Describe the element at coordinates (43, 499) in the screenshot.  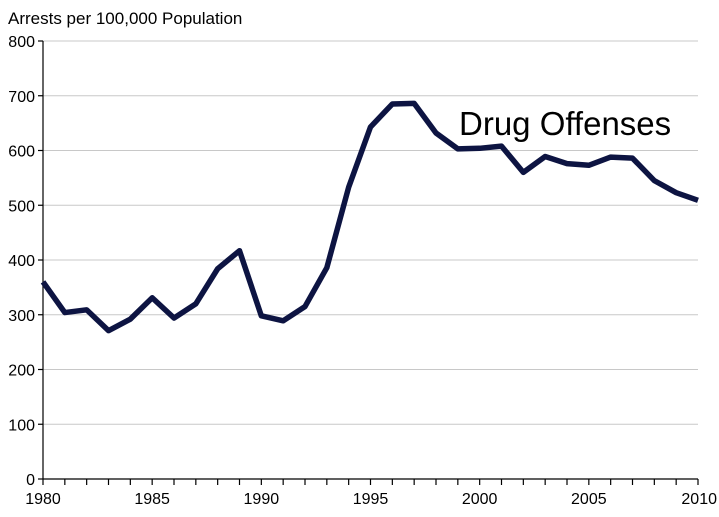
I see `x-tick-label-1980: 1980` at that location.